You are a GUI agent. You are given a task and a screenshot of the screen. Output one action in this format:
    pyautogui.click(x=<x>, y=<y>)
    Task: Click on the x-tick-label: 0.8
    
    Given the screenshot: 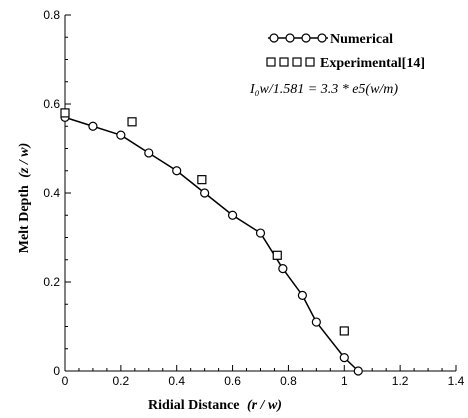 What is the action you would take?
    pyautogui.click(x=288, y=381)
    